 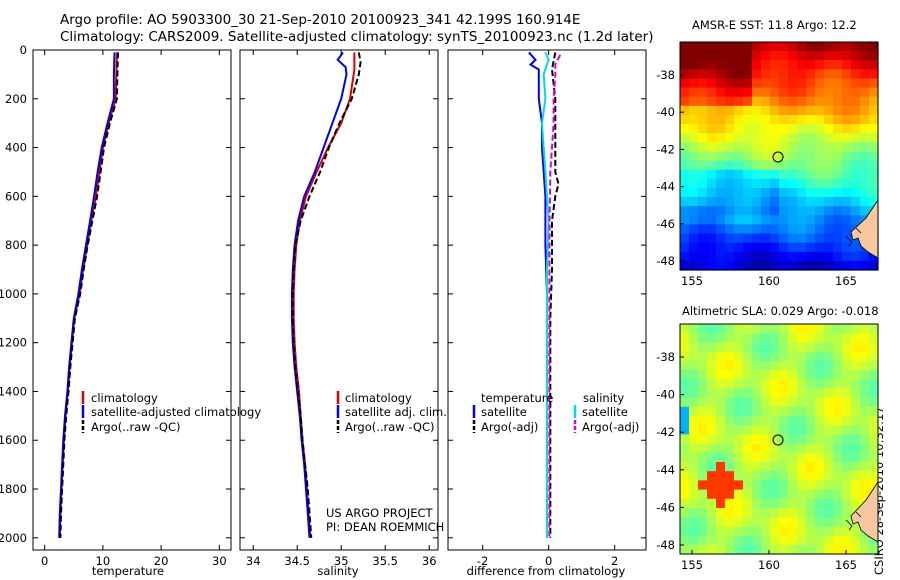 What do you see at coordinates (665, 261) in the screenshot?
I see `lat-tick-label: -48` at bounding box center [665, 261].